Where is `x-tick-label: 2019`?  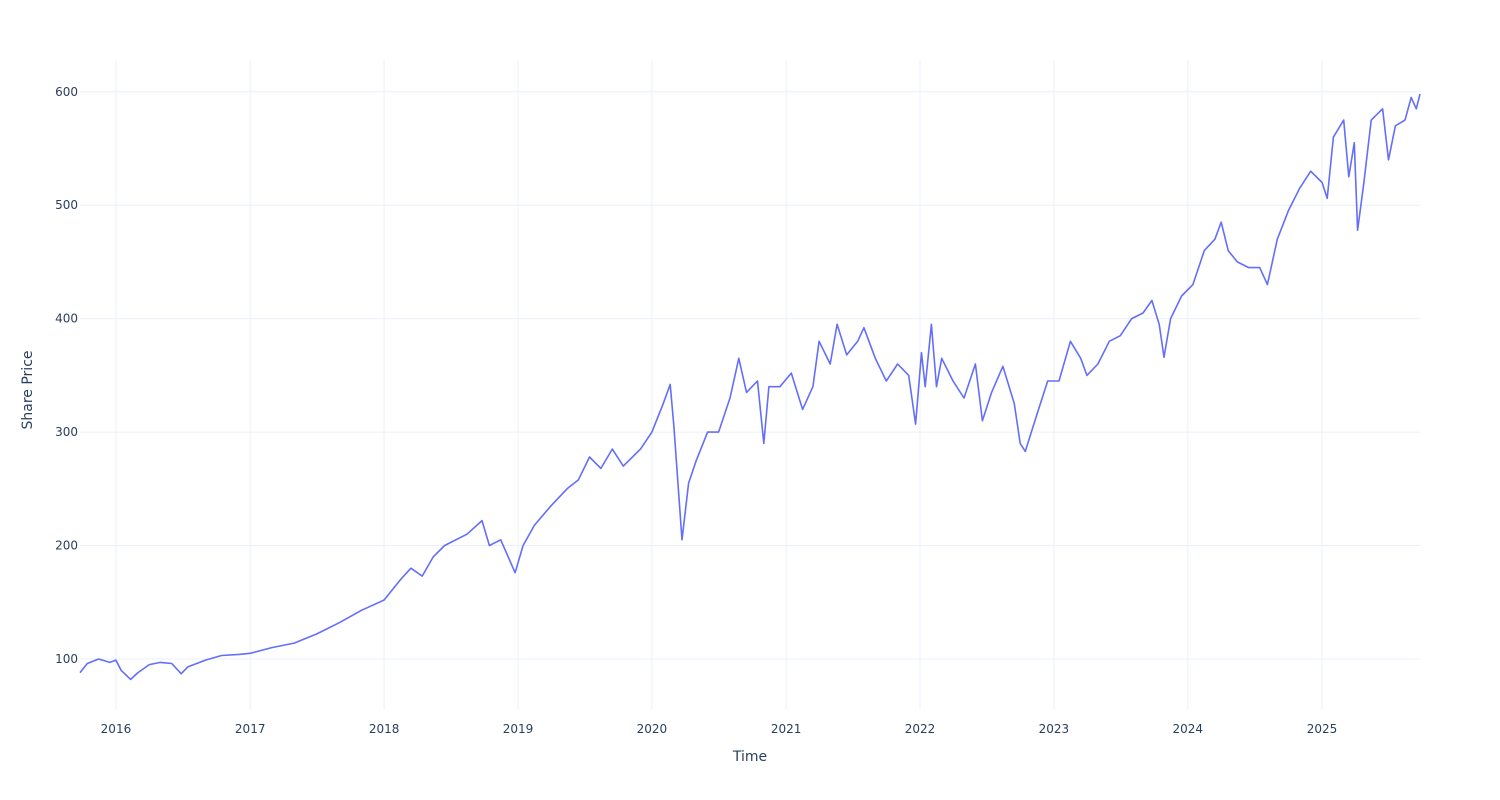
x-tick-label: 2019 is located at coordinates (518, 729).